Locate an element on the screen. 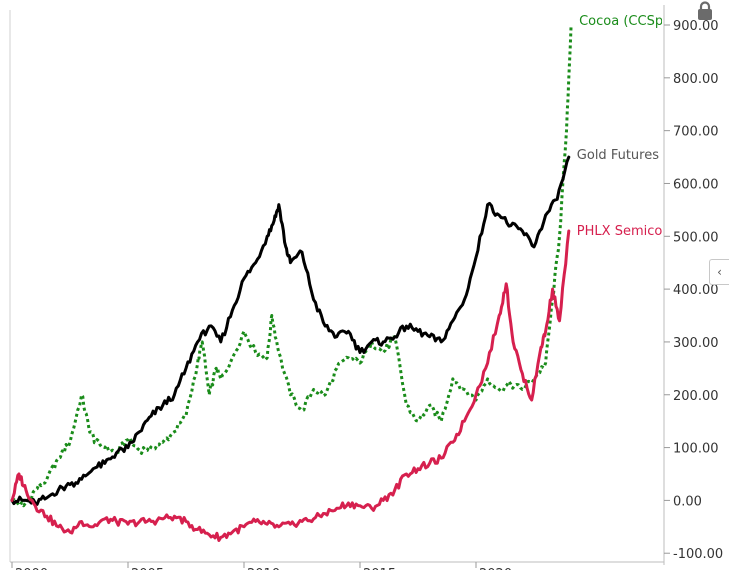  y-tick-label: 800.00 is located at coordinates (696, 79).